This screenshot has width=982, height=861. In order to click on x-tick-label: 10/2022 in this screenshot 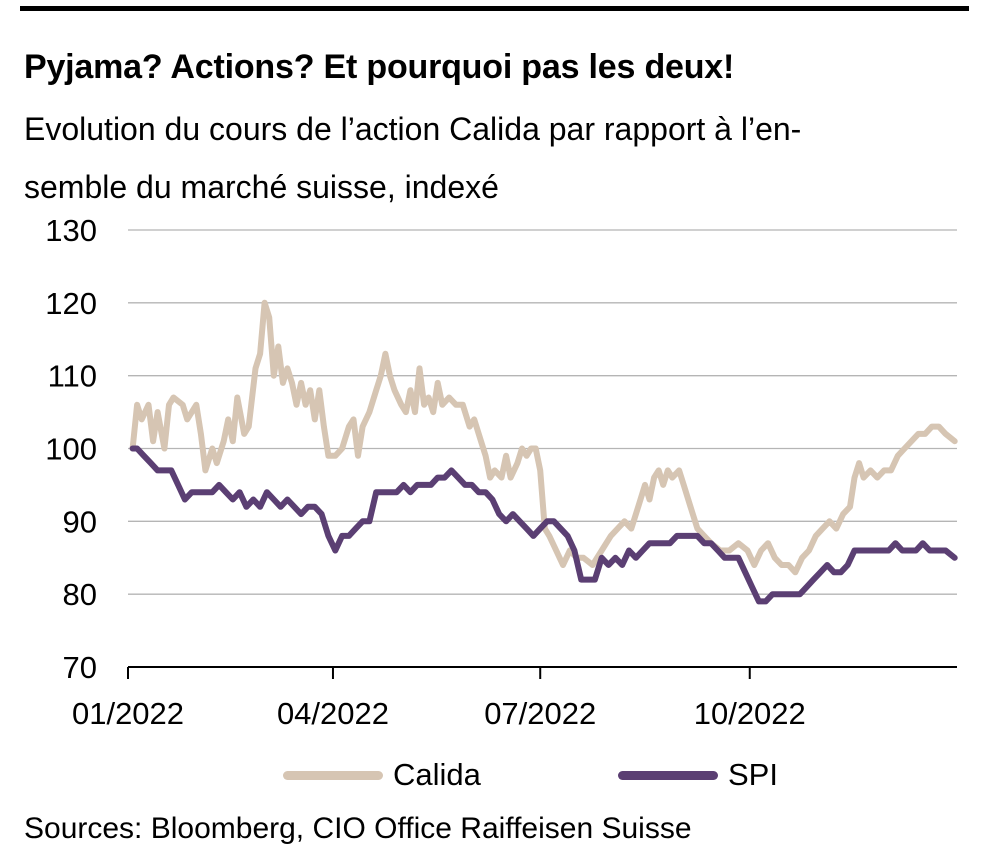, I will do `click(750, 713)`.